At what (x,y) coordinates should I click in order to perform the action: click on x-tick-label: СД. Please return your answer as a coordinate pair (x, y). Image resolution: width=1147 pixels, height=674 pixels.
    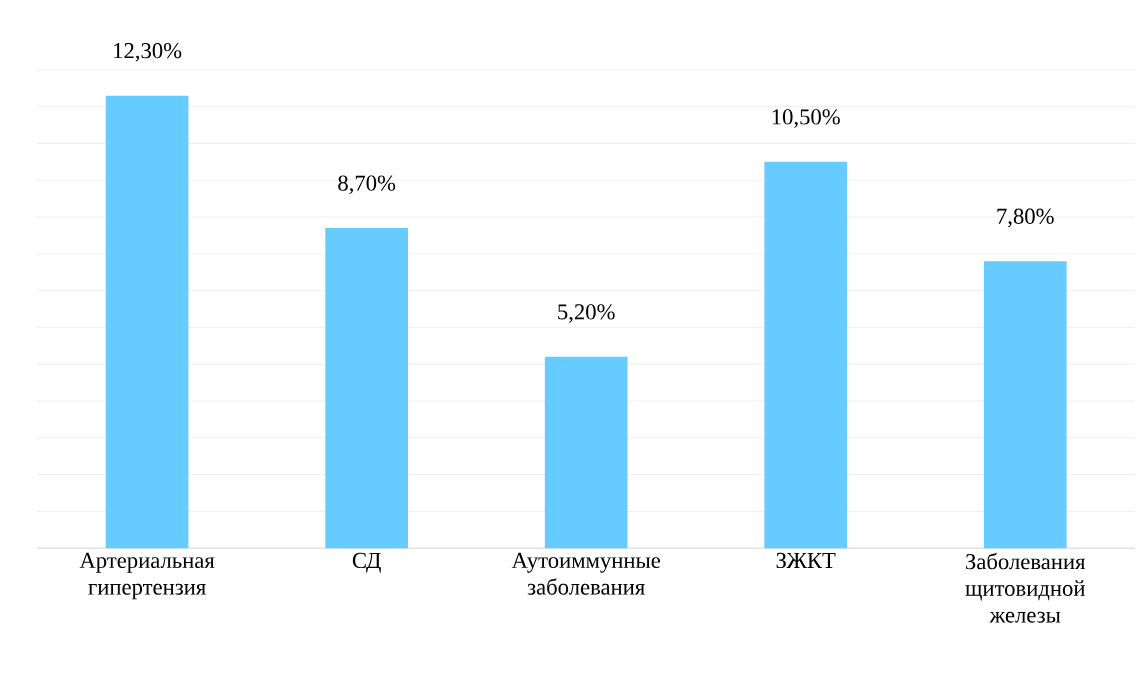
    Looking at the image, I should click on (366, 562).